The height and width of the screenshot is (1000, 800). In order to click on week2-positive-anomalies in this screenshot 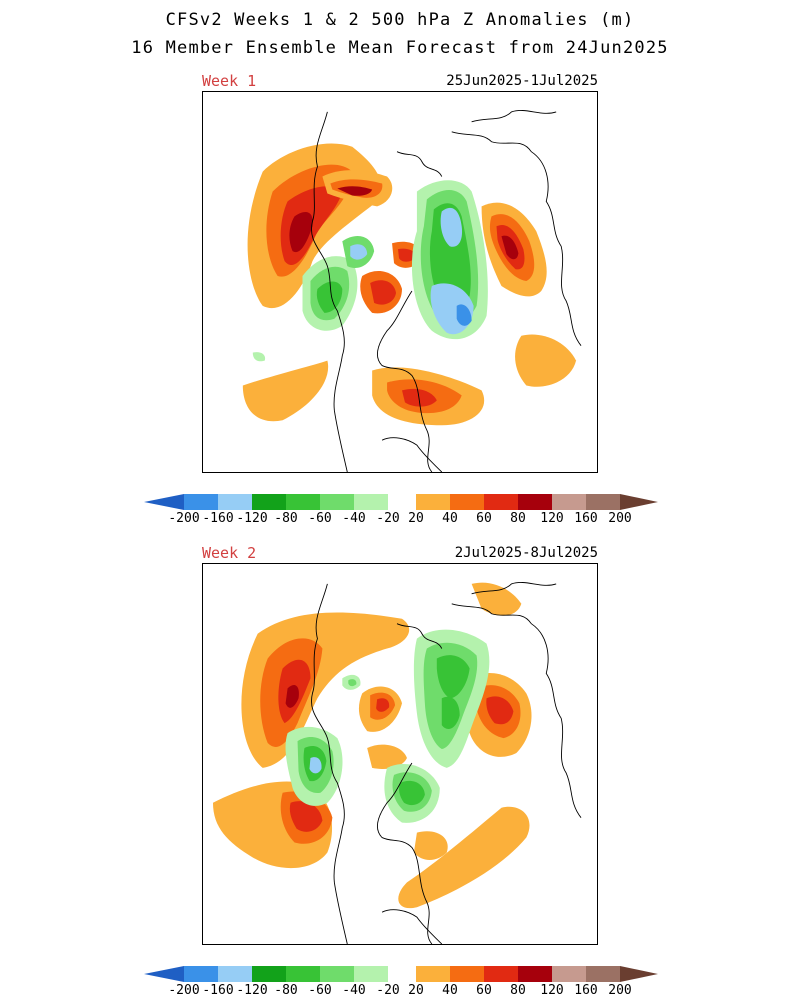, I will do `click(372, 745)`.